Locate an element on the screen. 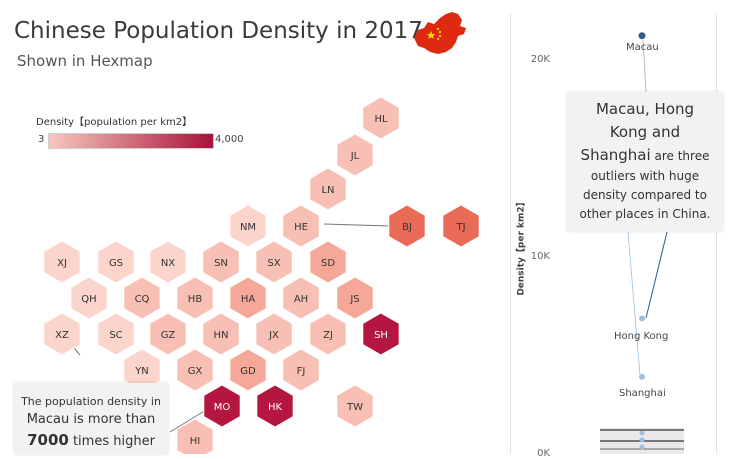 The height and width of the screenshot is (459, 736). hex-bj is located at coordinates (407, 226).